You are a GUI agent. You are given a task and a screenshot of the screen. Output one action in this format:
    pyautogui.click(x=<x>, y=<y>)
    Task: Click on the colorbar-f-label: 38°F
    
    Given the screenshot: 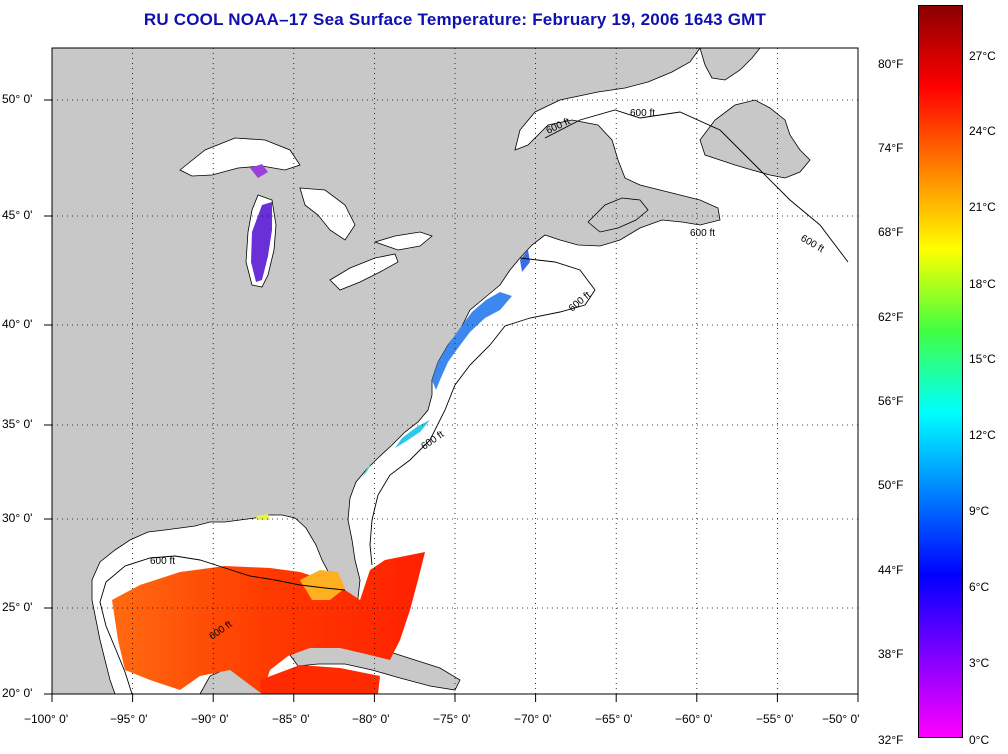 What is the action you would take?
    pyautogui.click(x=891, y=654)
    